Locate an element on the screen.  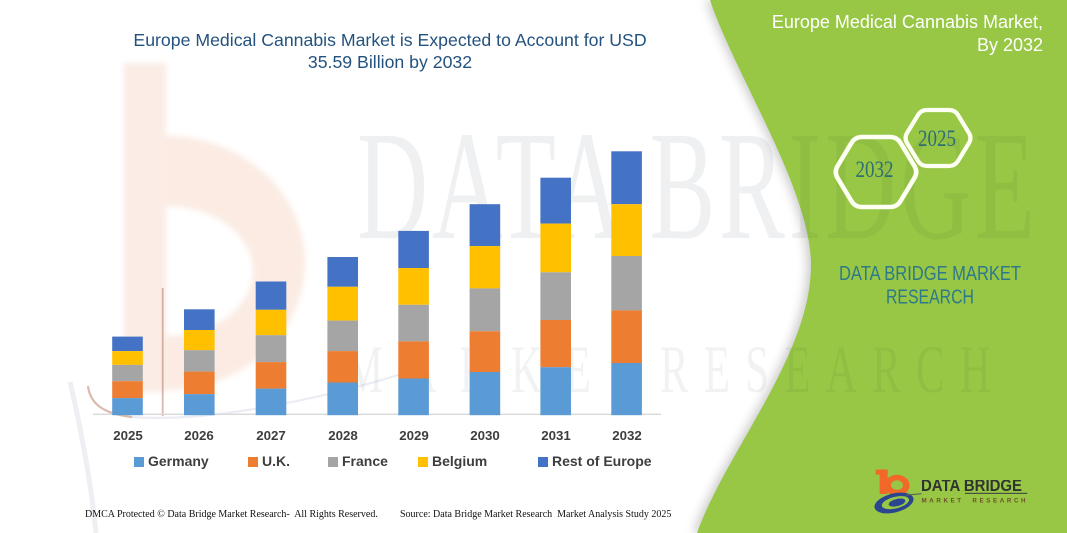
svg-text: DATA BRIDGE is located at coordinates (971, 487).